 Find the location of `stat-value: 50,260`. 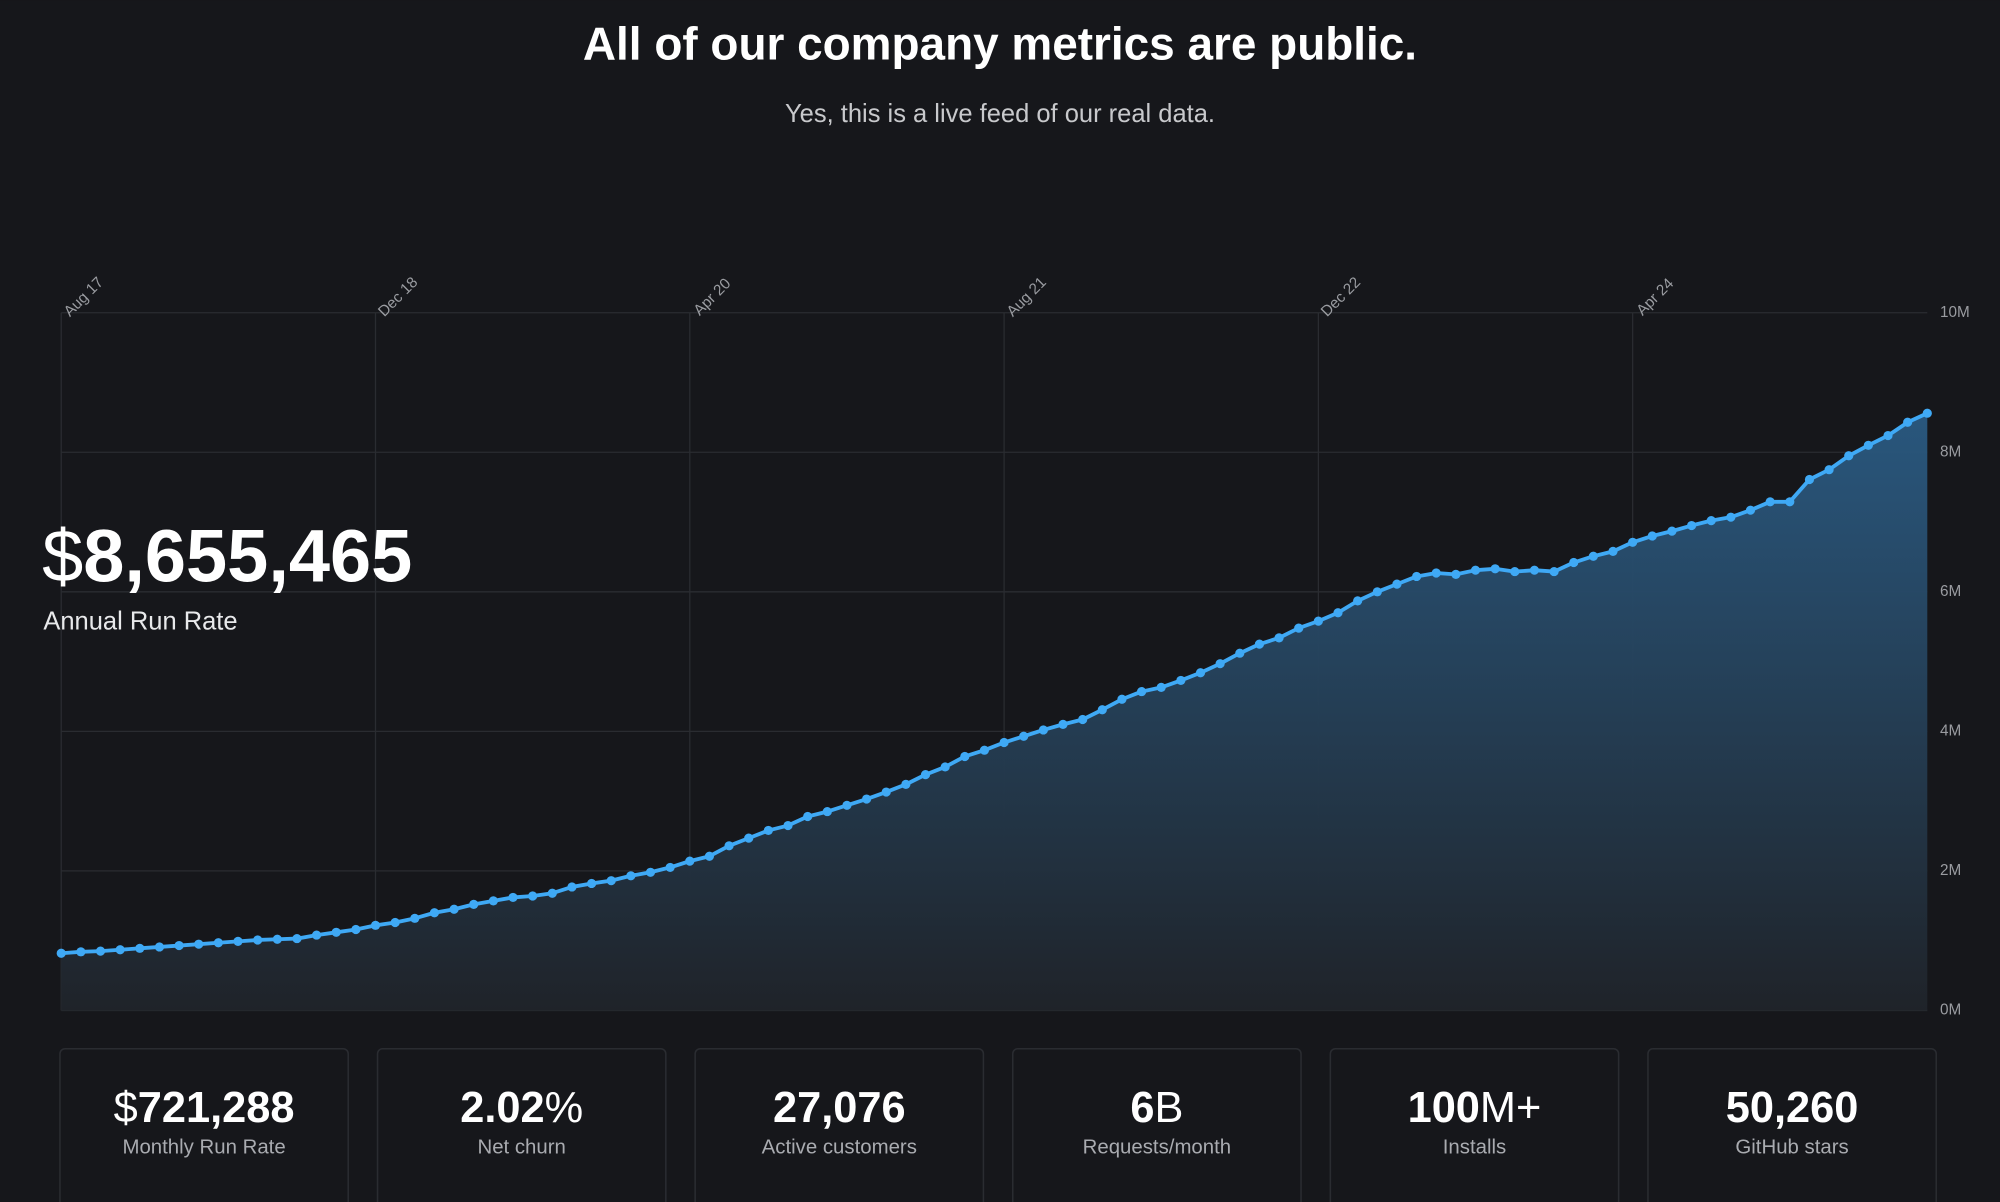

stat-value: 50,260 is located at coordinates (1792, 1109).